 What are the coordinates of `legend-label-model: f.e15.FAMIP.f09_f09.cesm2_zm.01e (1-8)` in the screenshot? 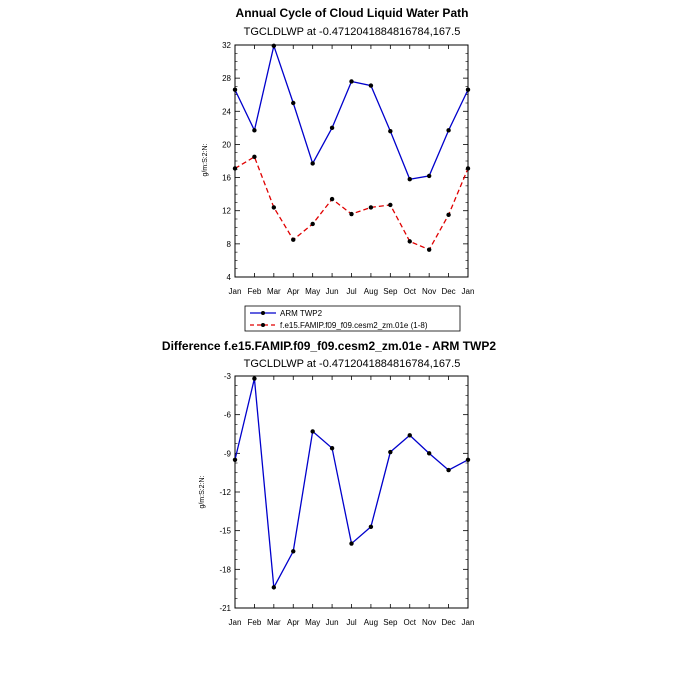 It's located at (354, 325).